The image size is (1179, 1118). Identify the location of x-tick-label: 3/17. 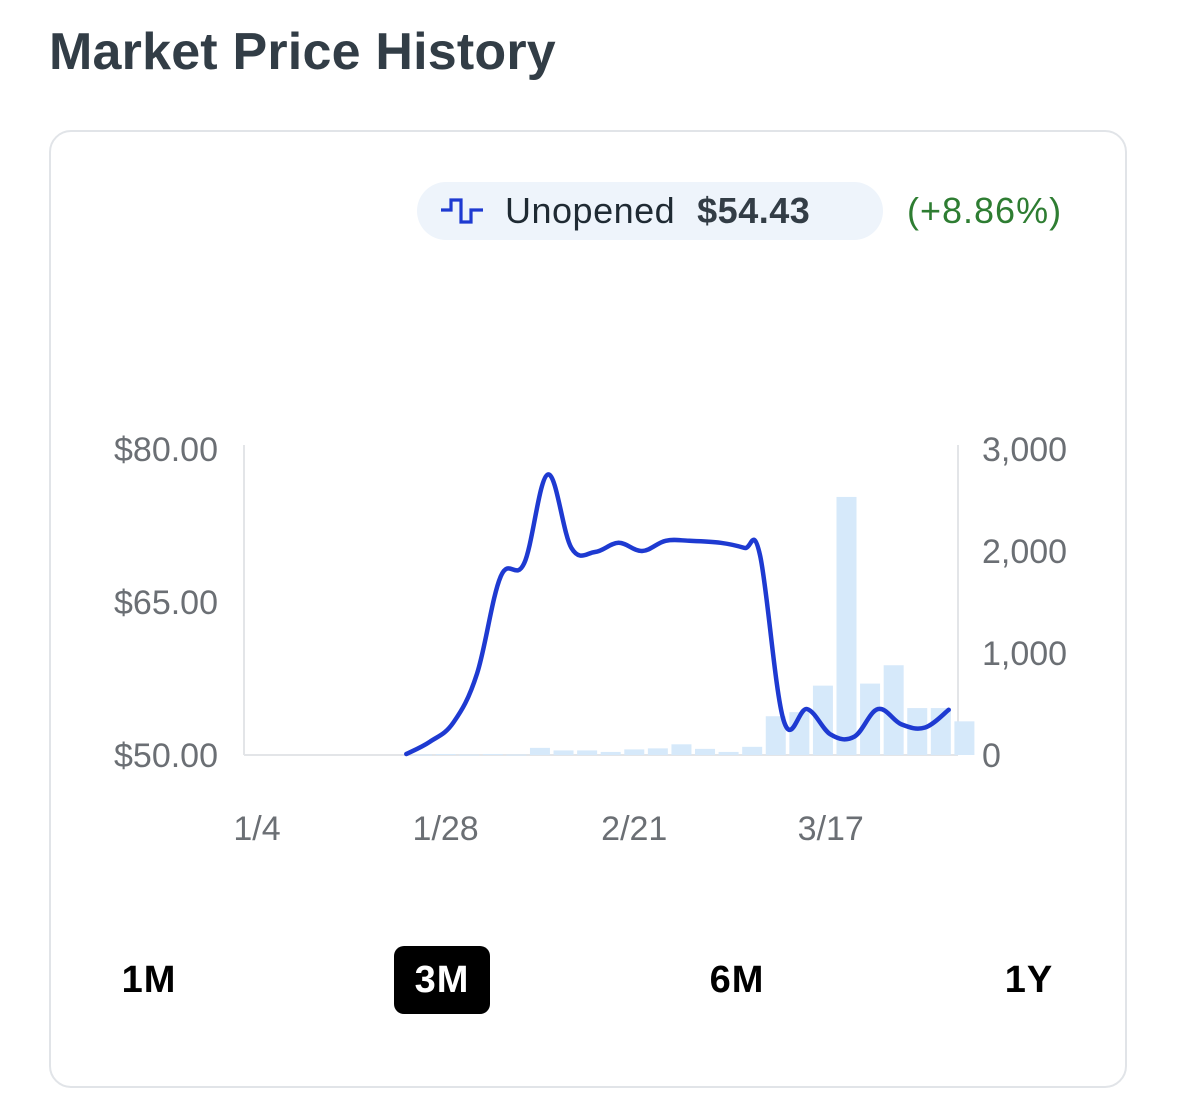
(831, 829).